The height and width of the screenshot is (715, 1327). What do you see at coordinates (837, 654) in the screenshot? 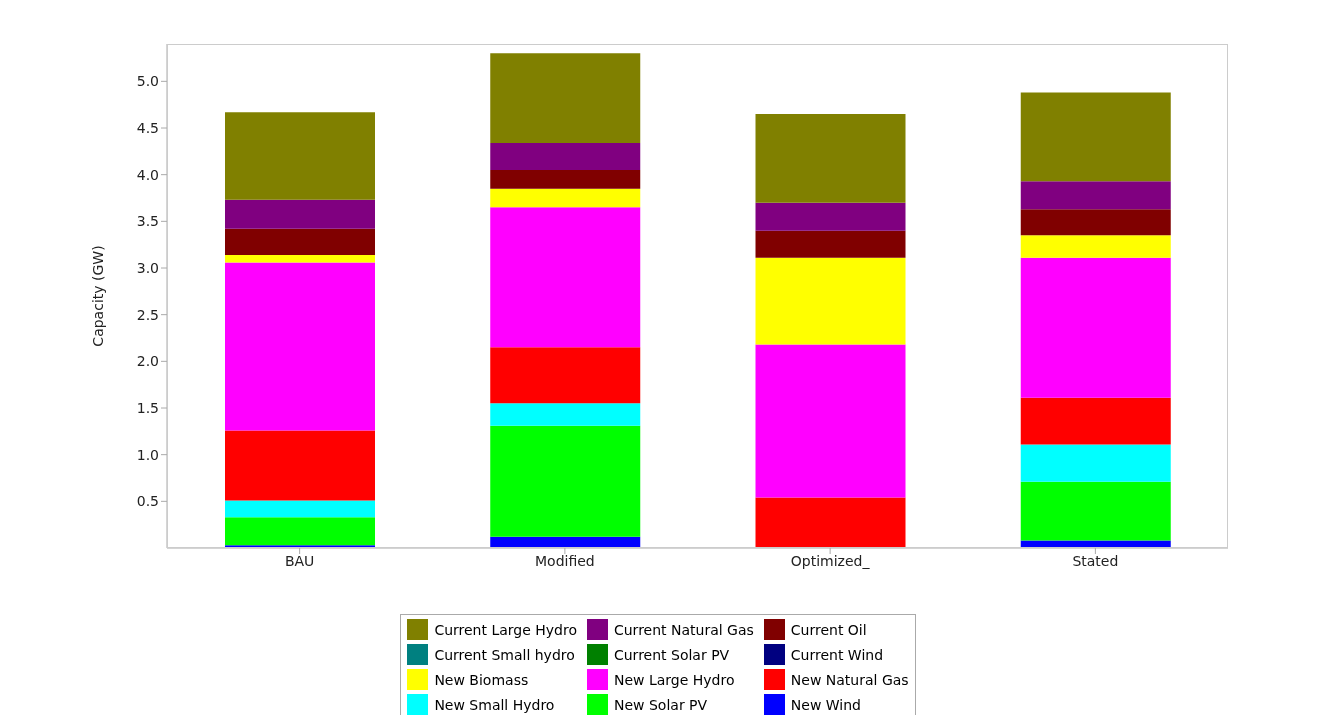
I see `legend-label: Current Wind` at bounding box center [837, 654].